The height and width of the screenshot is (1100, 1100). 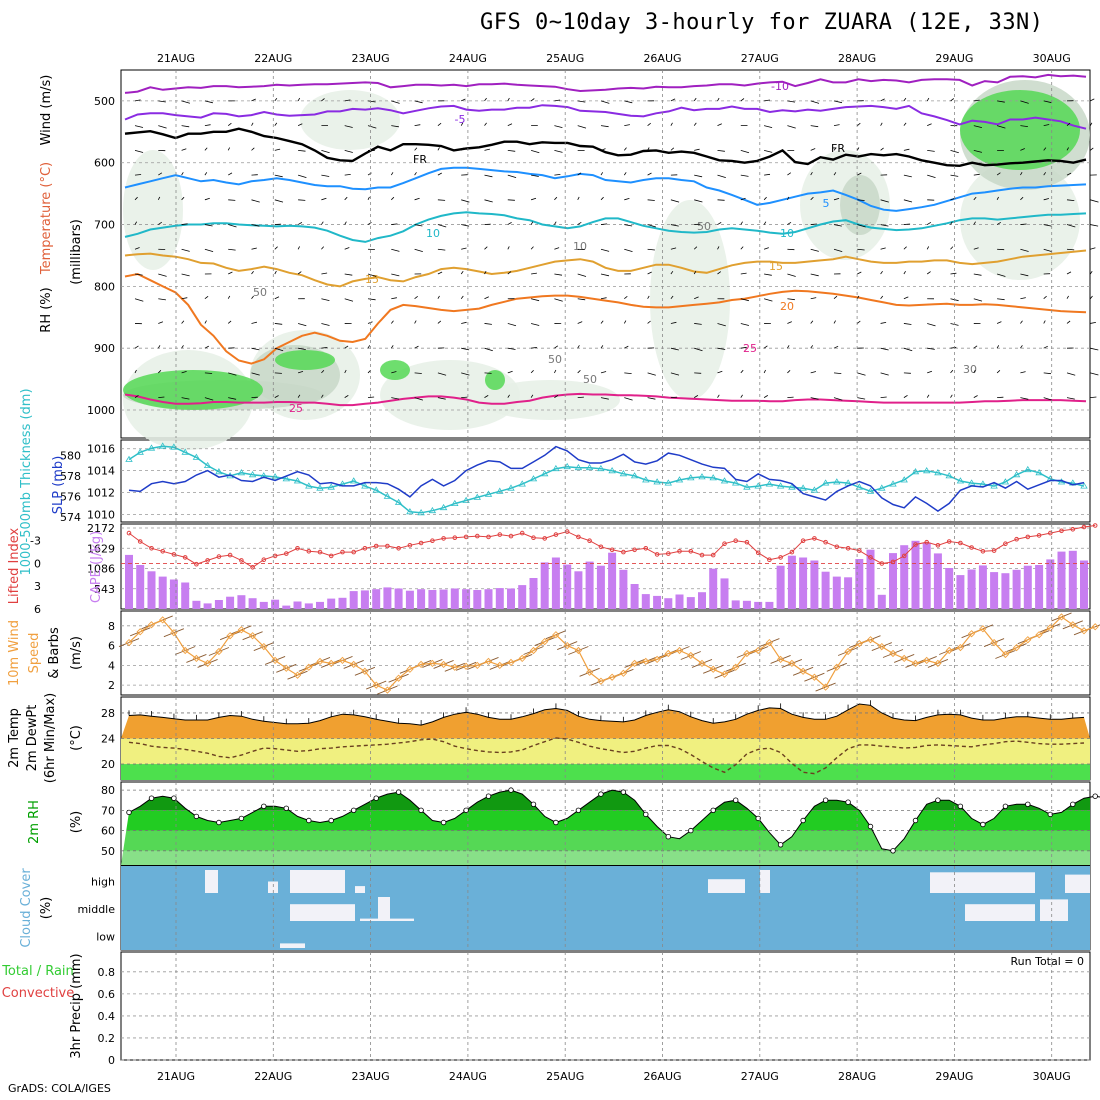 What do you see at coordinates (14, 653) in the screenshot?
I see `ylabel-wind10-a: 10m Wind` at bounding box center [14, 653].